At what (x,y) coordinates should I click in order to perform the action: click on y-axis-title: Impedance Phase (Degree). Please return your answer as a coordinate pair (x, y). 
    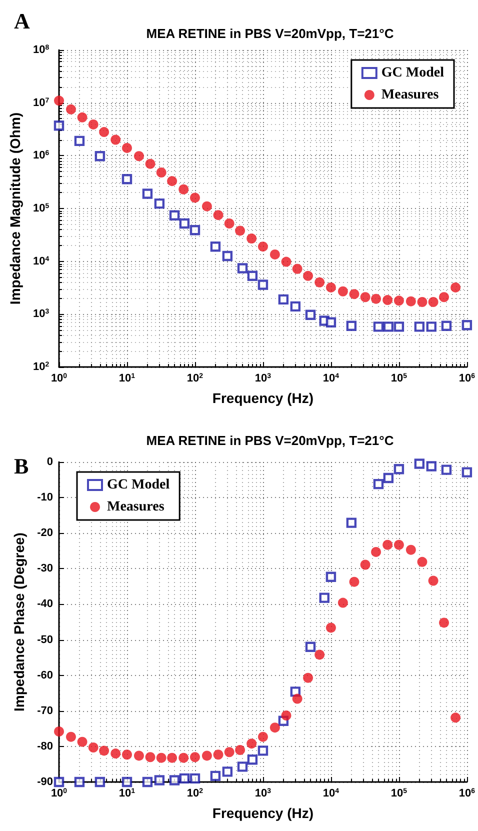
    Looking at the image, I should click on (19, 622).